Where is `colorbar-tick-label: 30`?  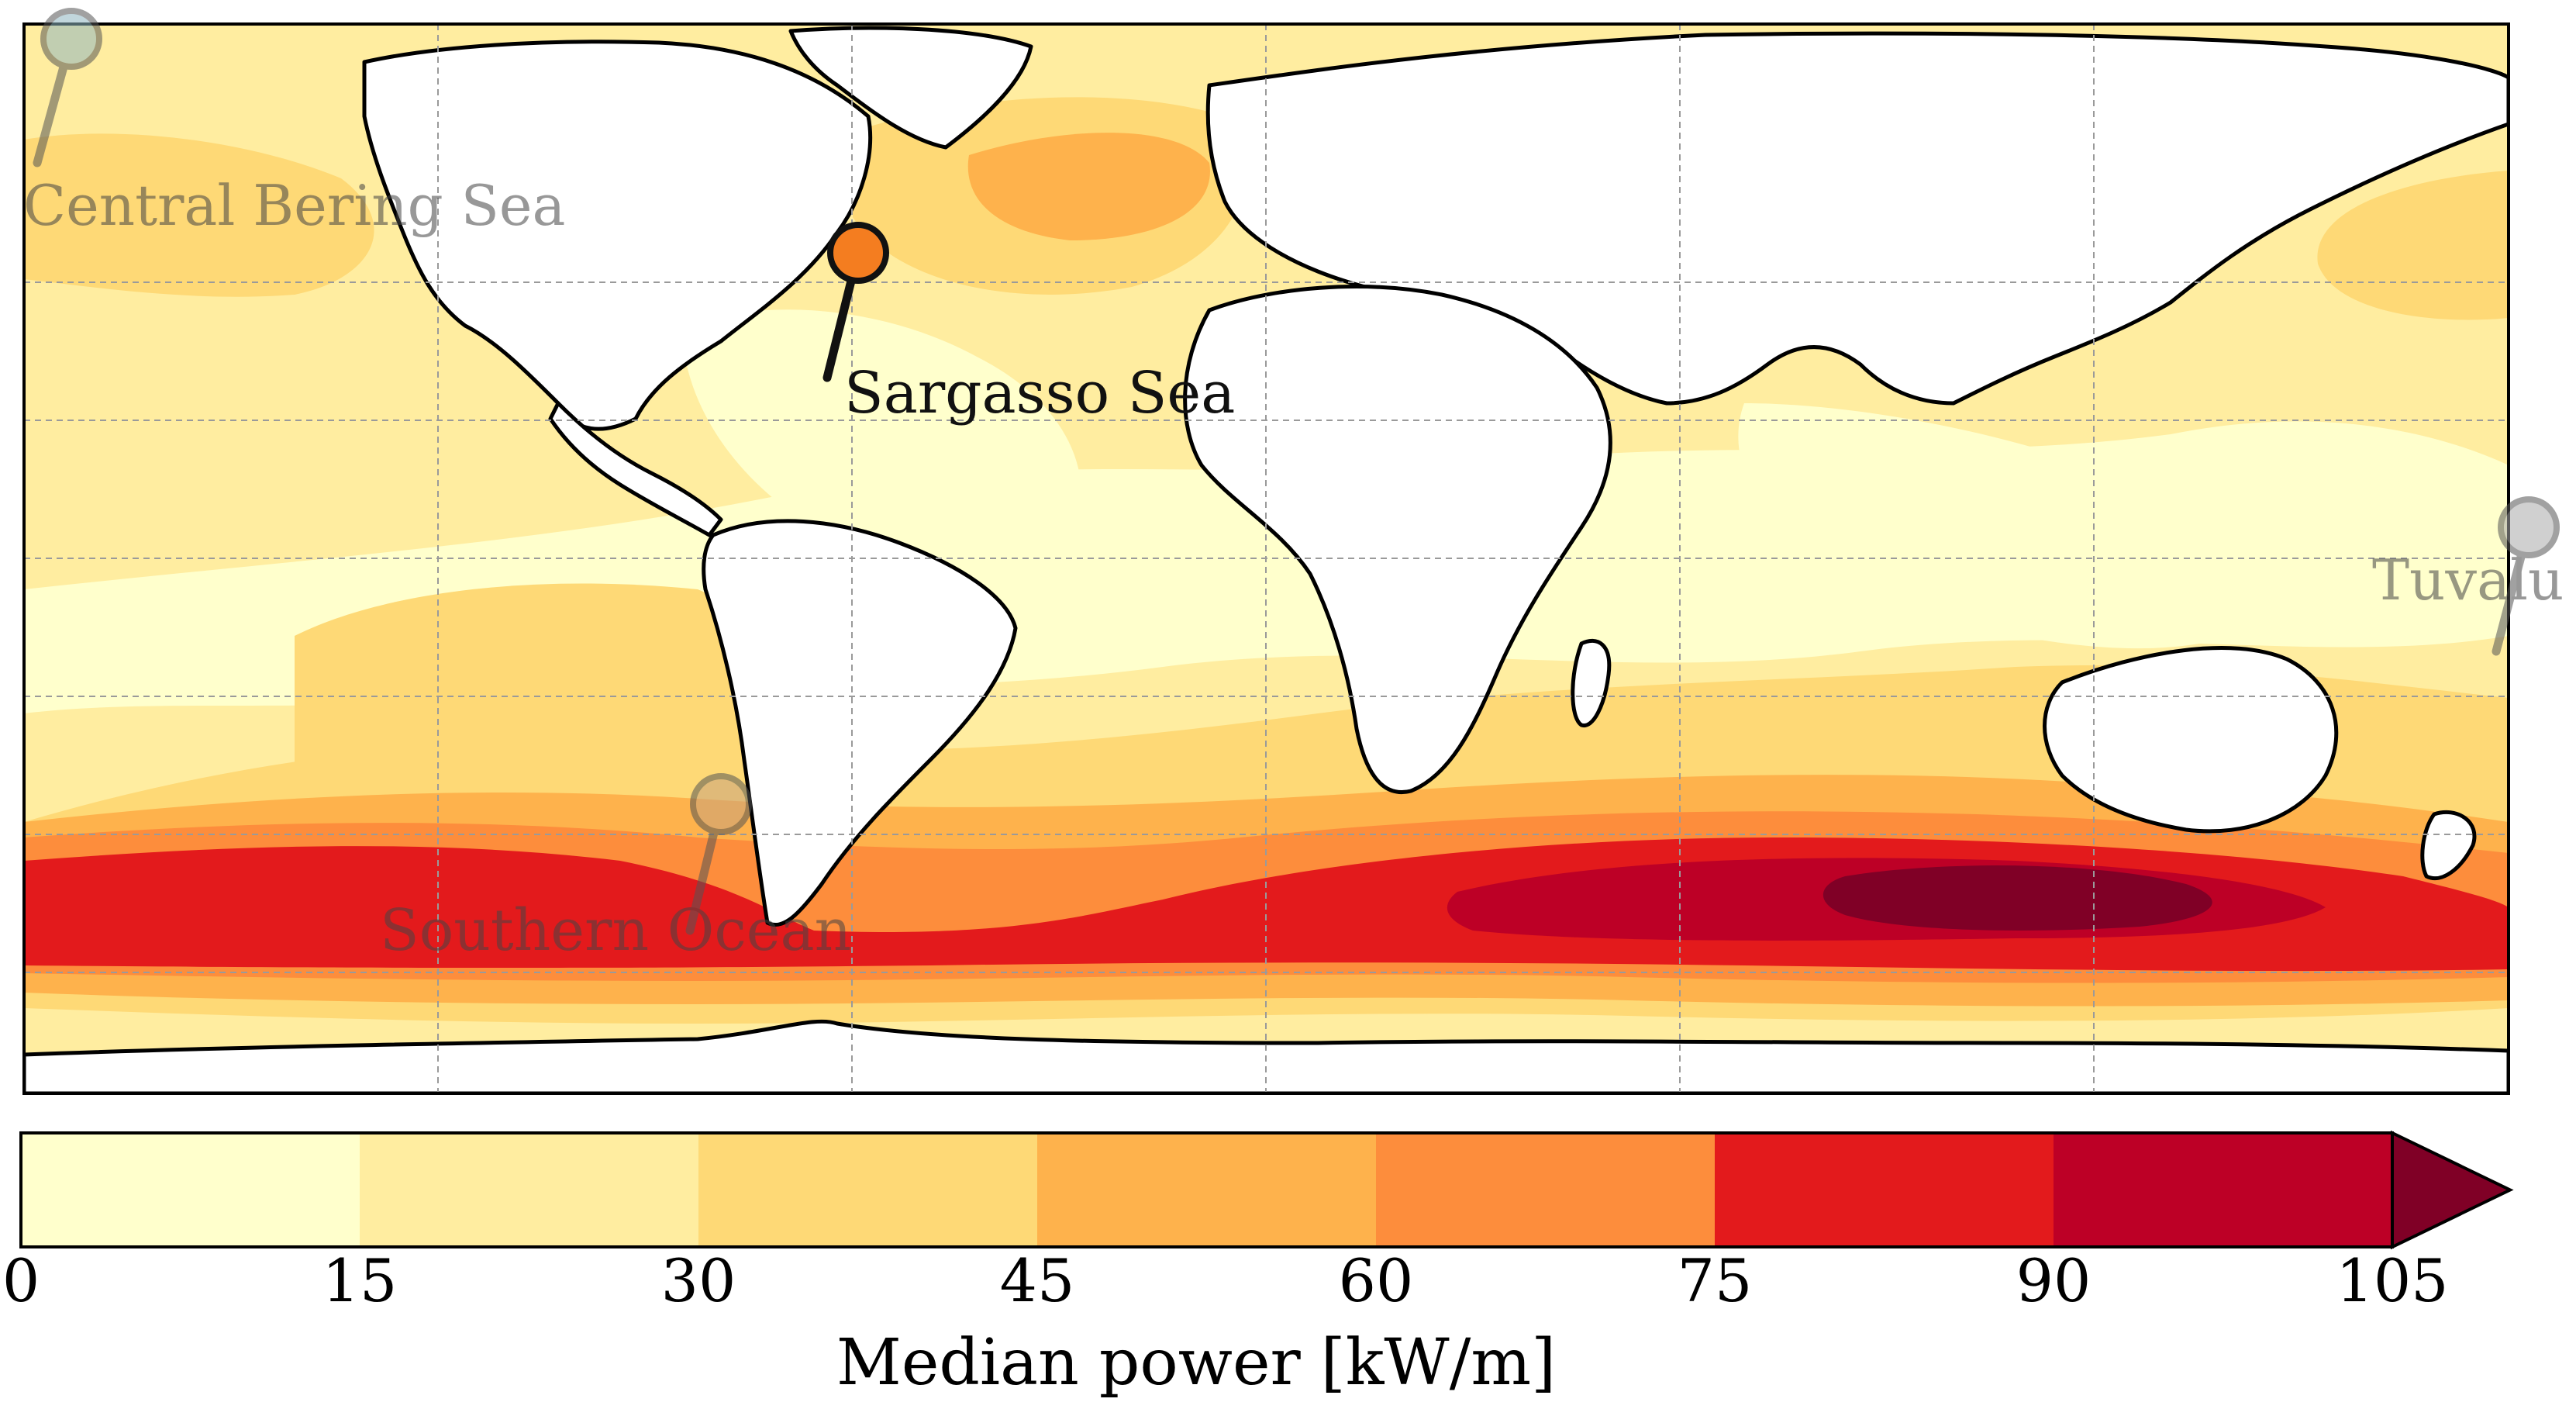
colorbar-tick-label: 30 is located at coordinates (698, 1280).